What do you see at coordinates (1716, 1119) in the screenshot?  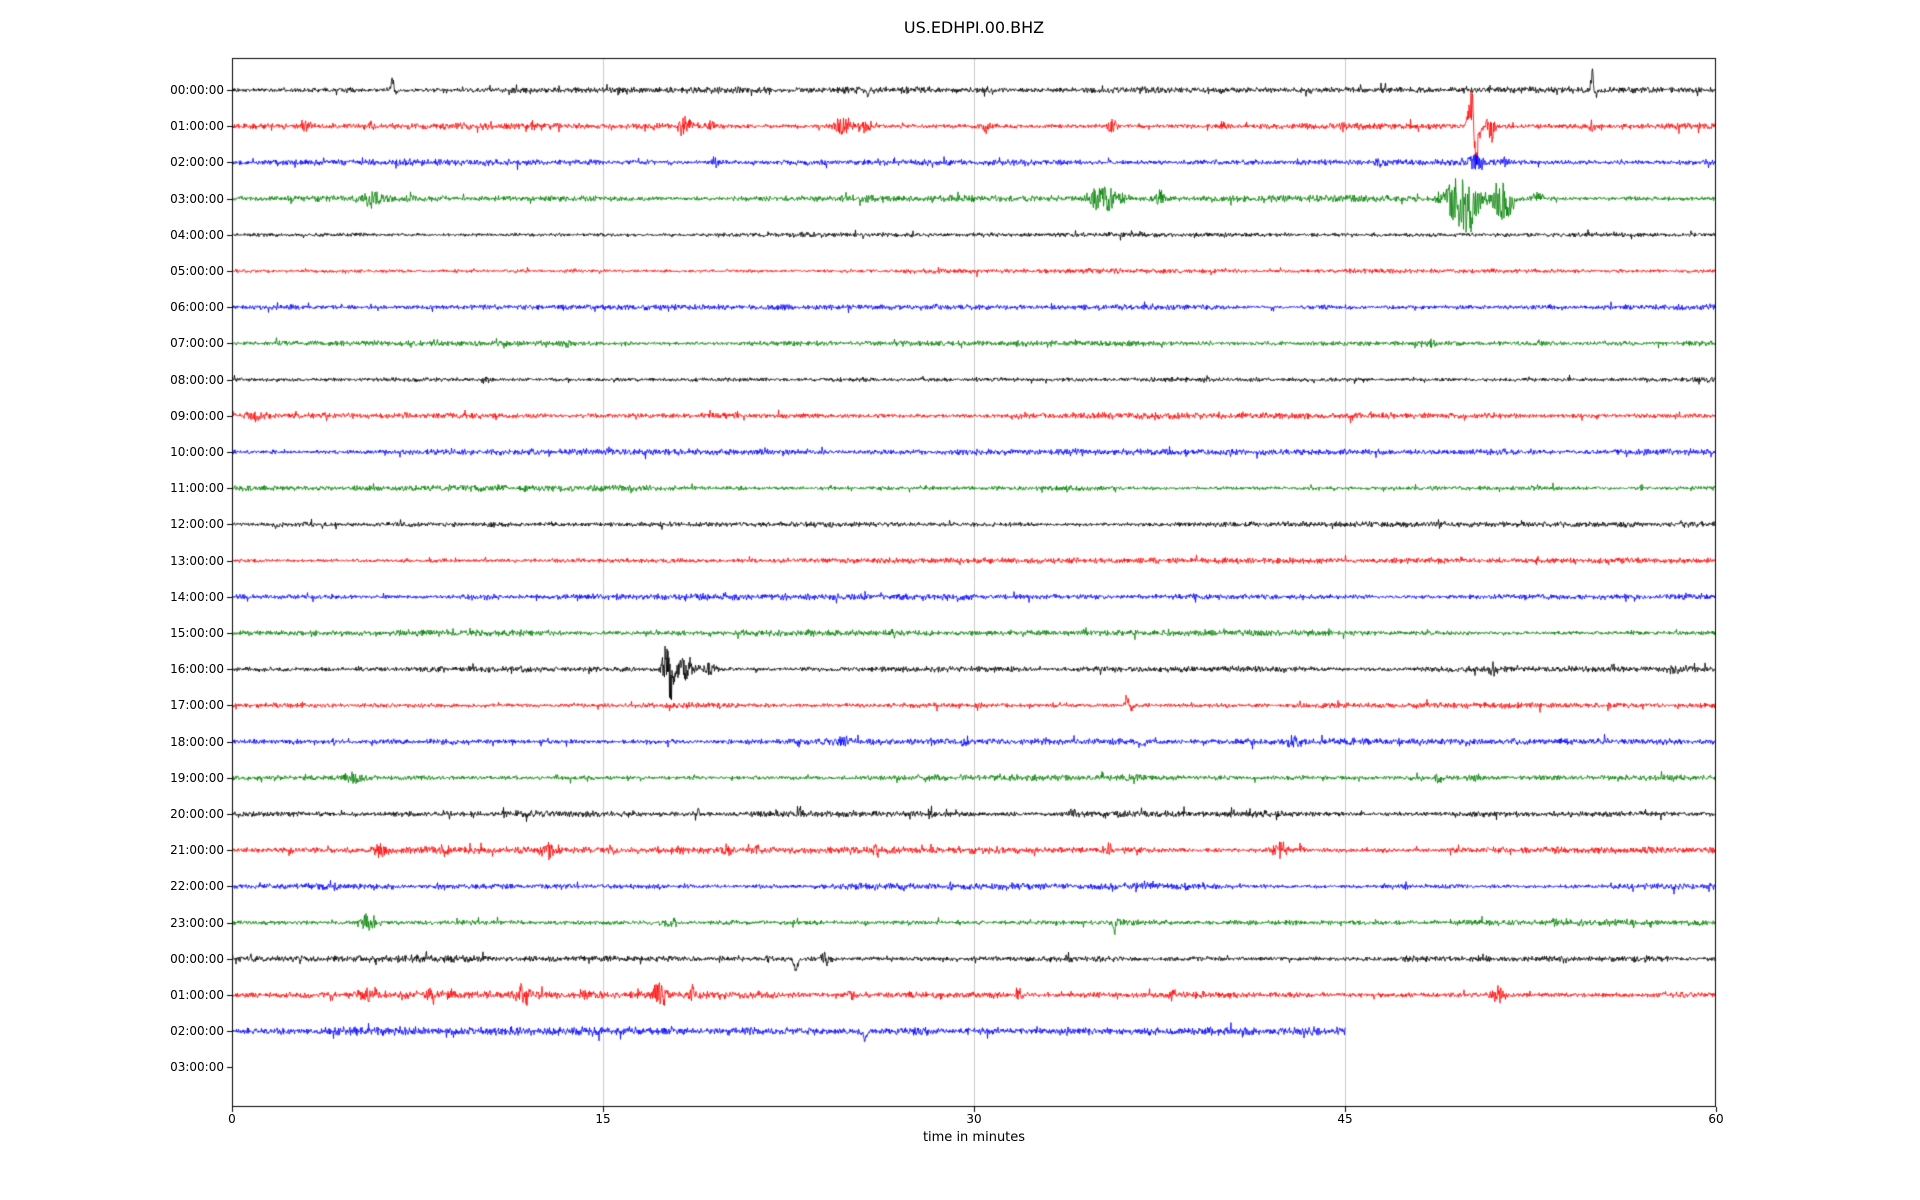 I see `x-tick-label: 60` at bounding box center [1716, 1119].